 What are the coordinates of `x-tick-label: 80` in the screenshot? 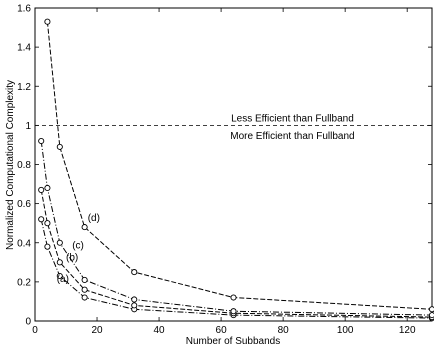 It's located at (284, 330).